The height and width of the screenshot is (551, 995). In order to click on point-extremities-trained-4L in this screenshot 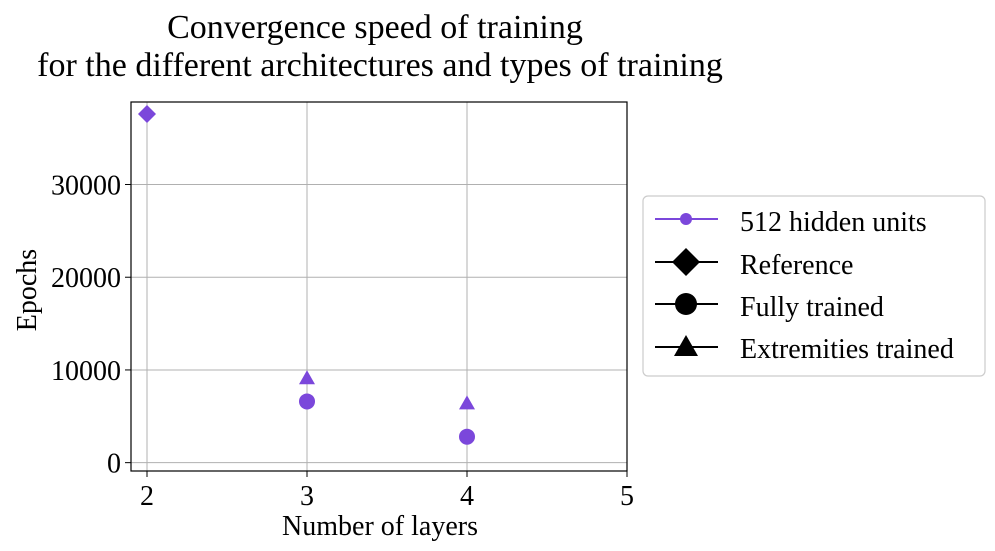, I will do `click(467, 402)`.